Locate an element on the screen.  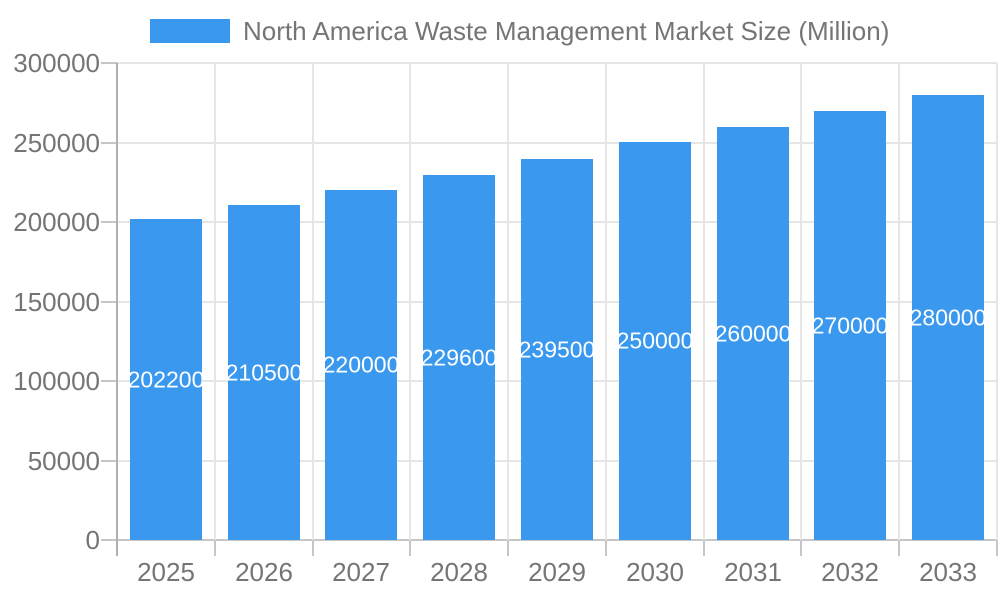
bar-value-label: 229600 is located at coordinates (459, 357).